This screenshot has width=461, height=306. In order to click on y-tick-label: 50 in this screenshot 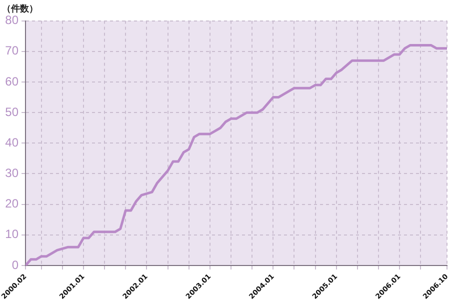, I will do `click(12, 111)`.